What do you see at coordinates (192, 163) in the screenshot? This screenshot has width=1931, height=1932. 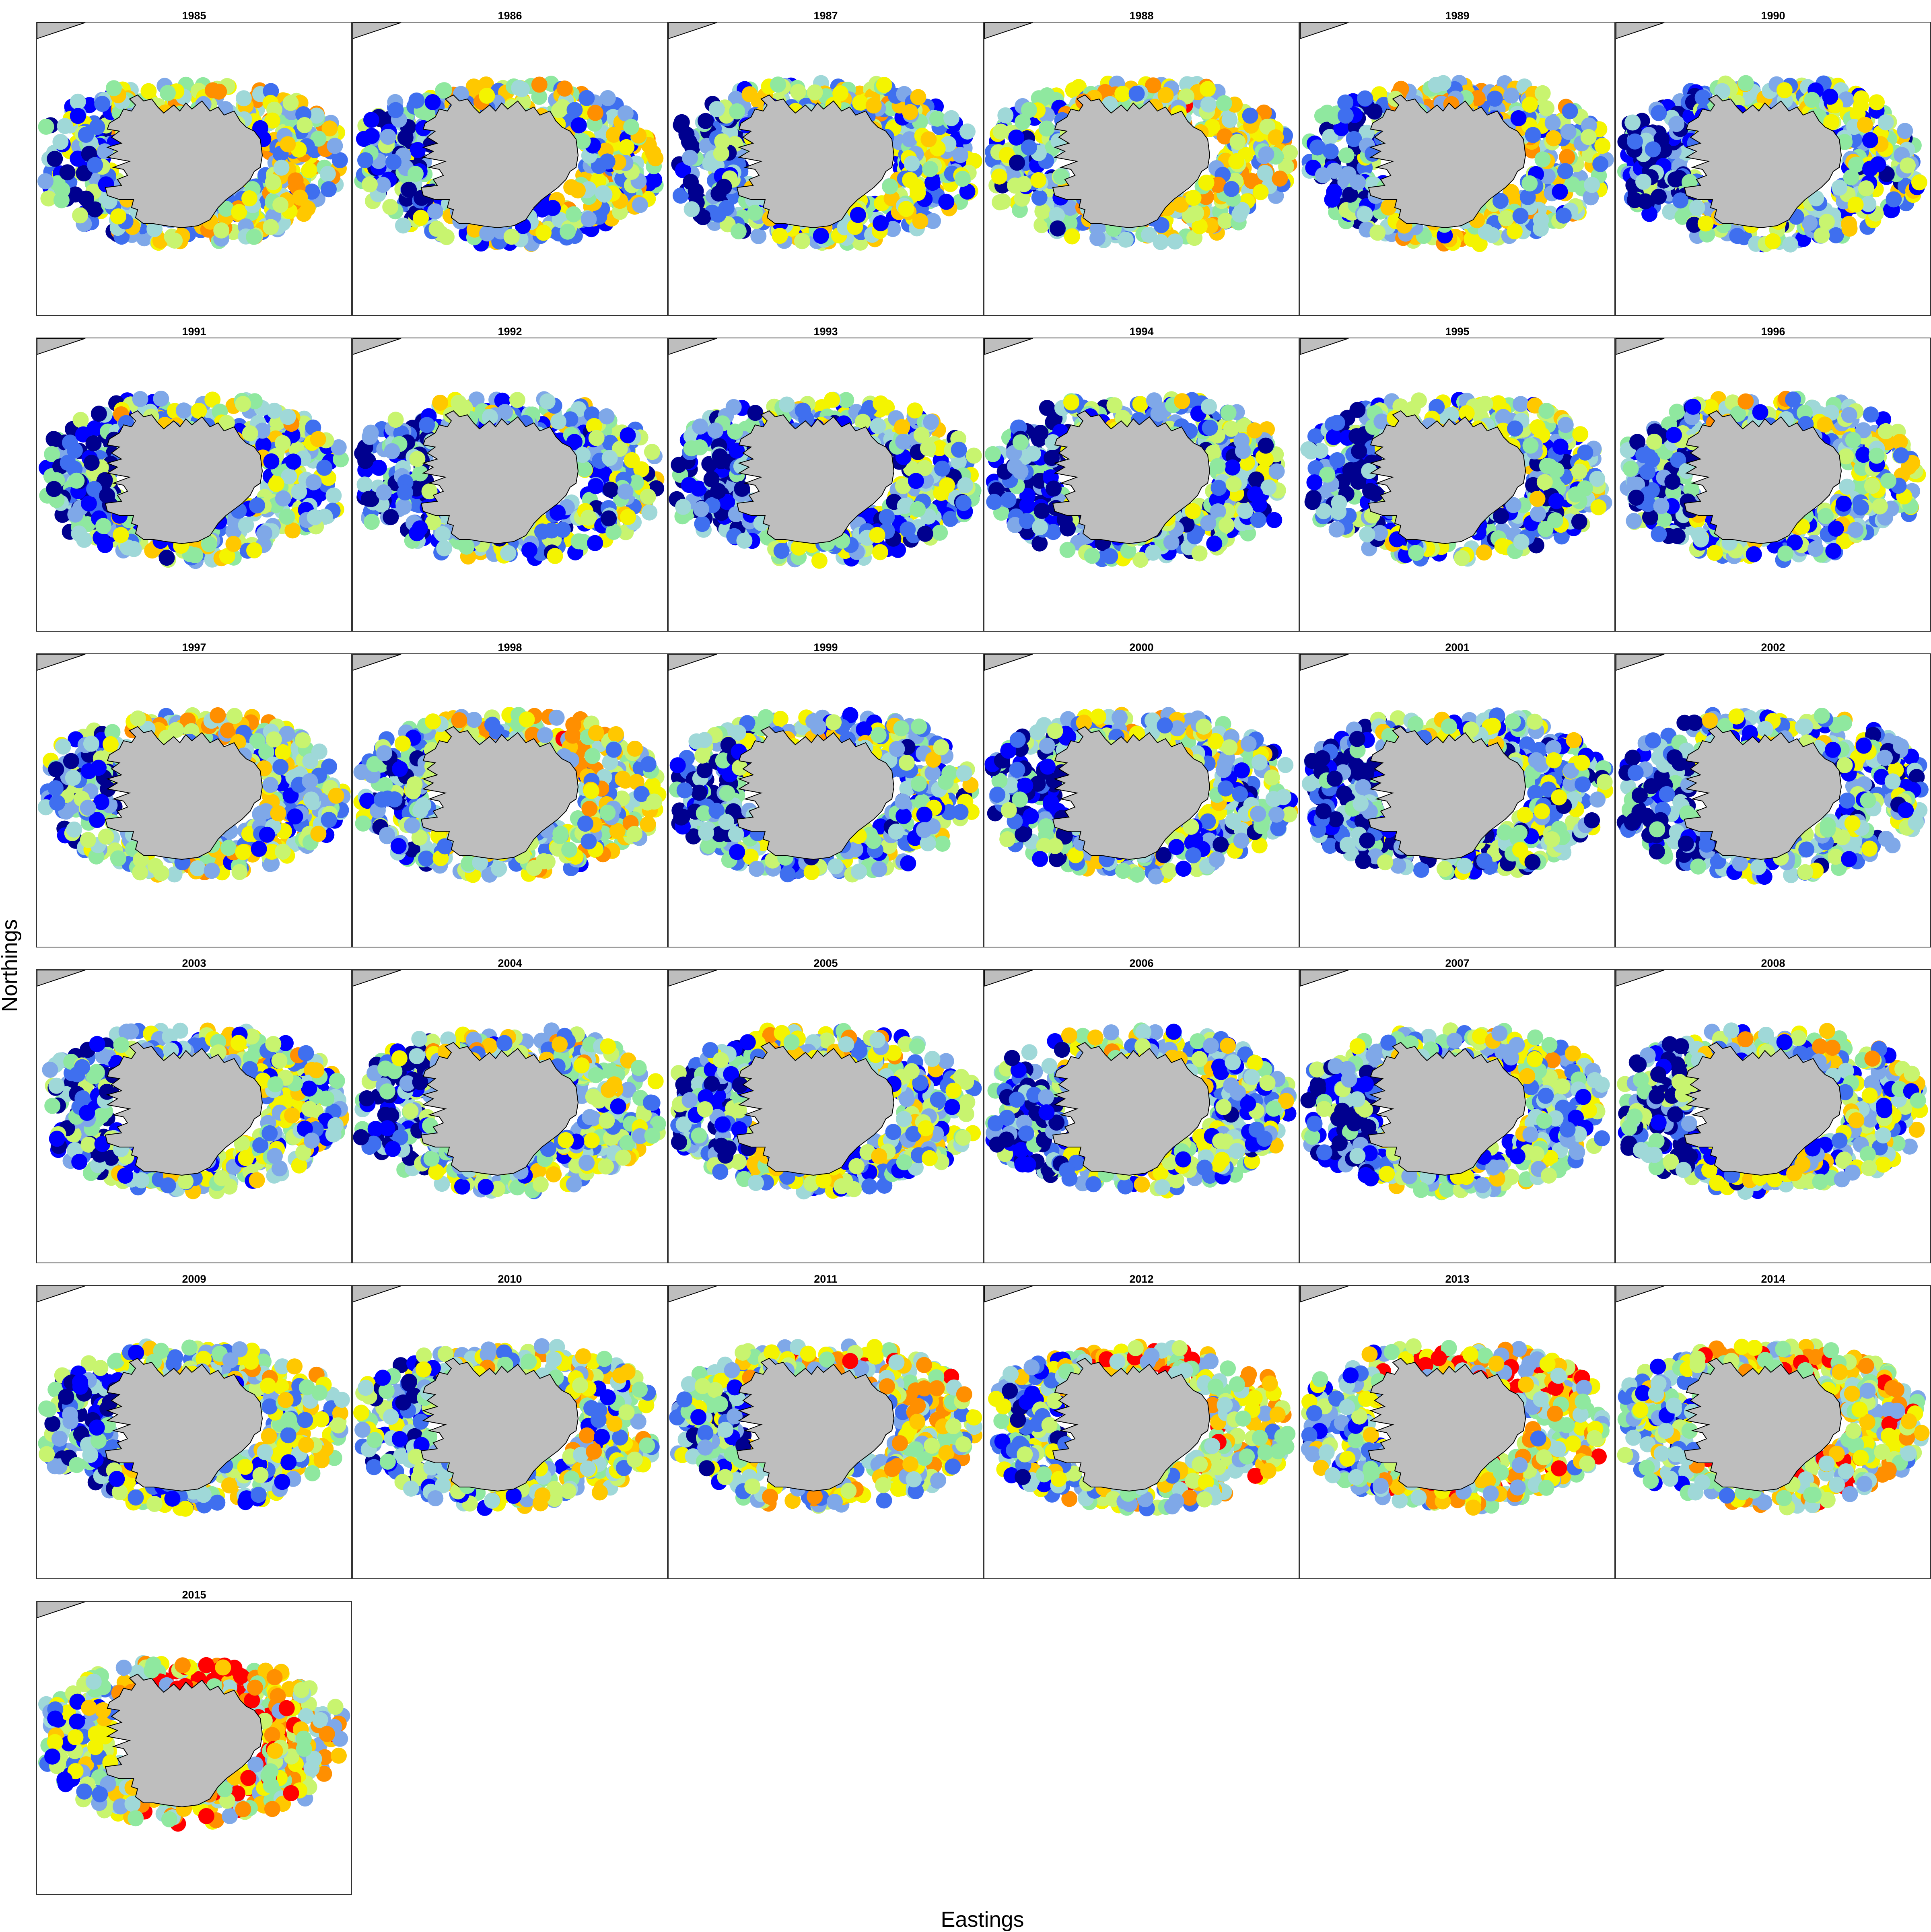 I see `station-points` at bounding box center [192, 163].